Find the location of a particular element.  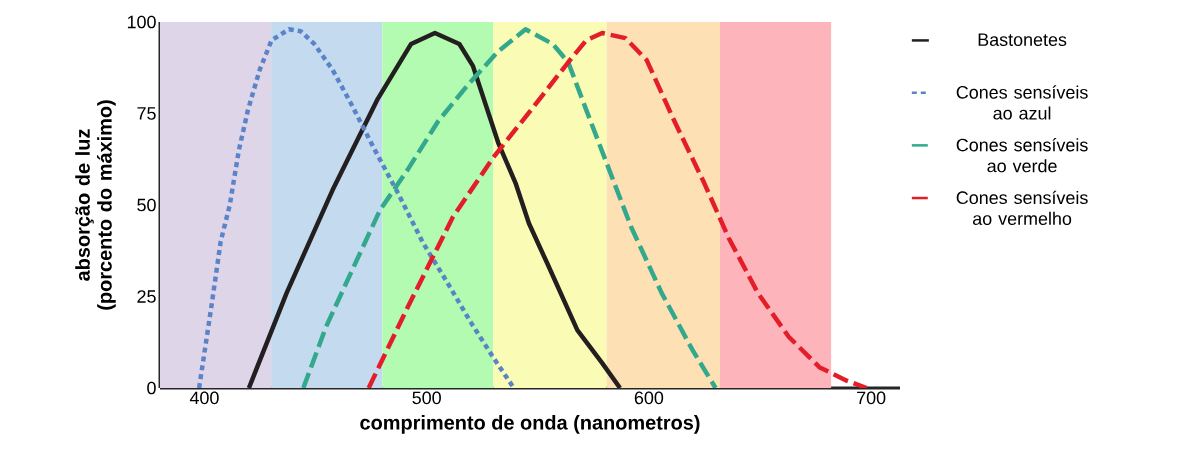

x-tick-label: 600 is located at coordinates (649, 398).